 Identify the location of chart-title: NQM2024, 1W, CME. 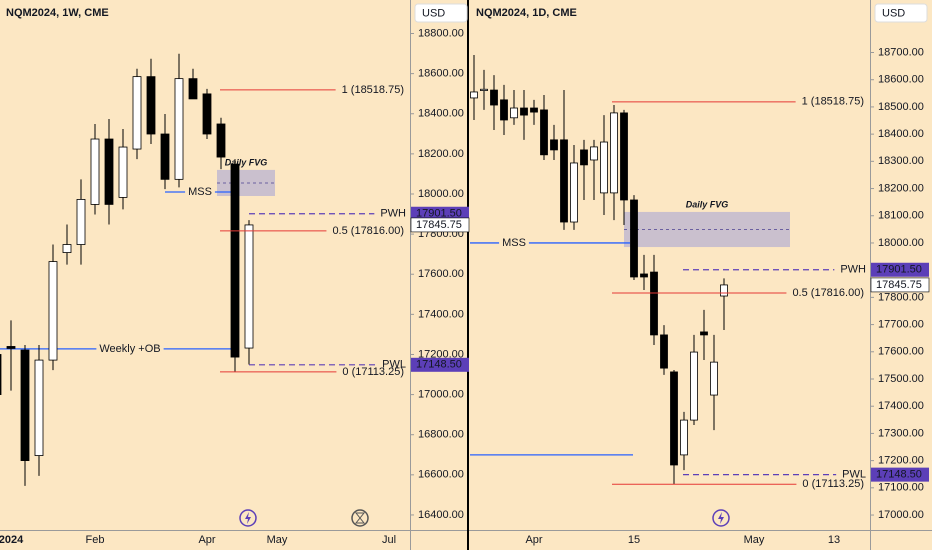
(57, 13).